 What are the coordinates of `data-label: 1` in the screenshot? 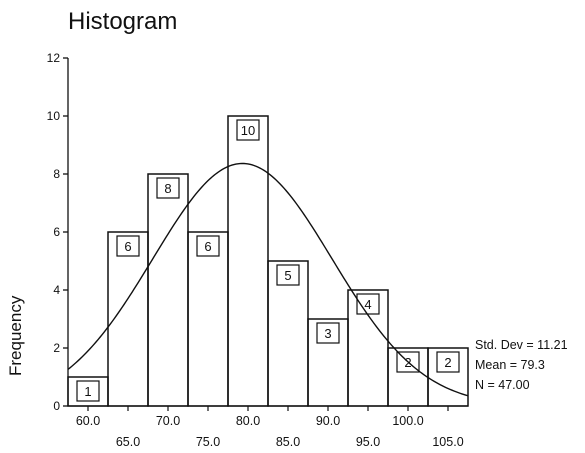 It's located at (87, 391).